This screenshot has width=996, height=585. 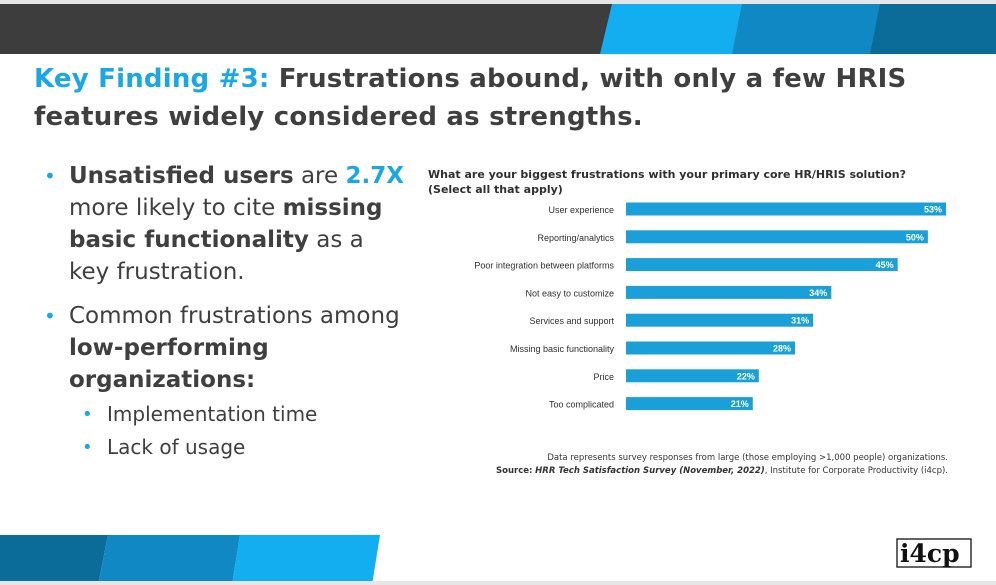 I want to click on category-label: Poor integration between platforms, so click(x=544, y=266).